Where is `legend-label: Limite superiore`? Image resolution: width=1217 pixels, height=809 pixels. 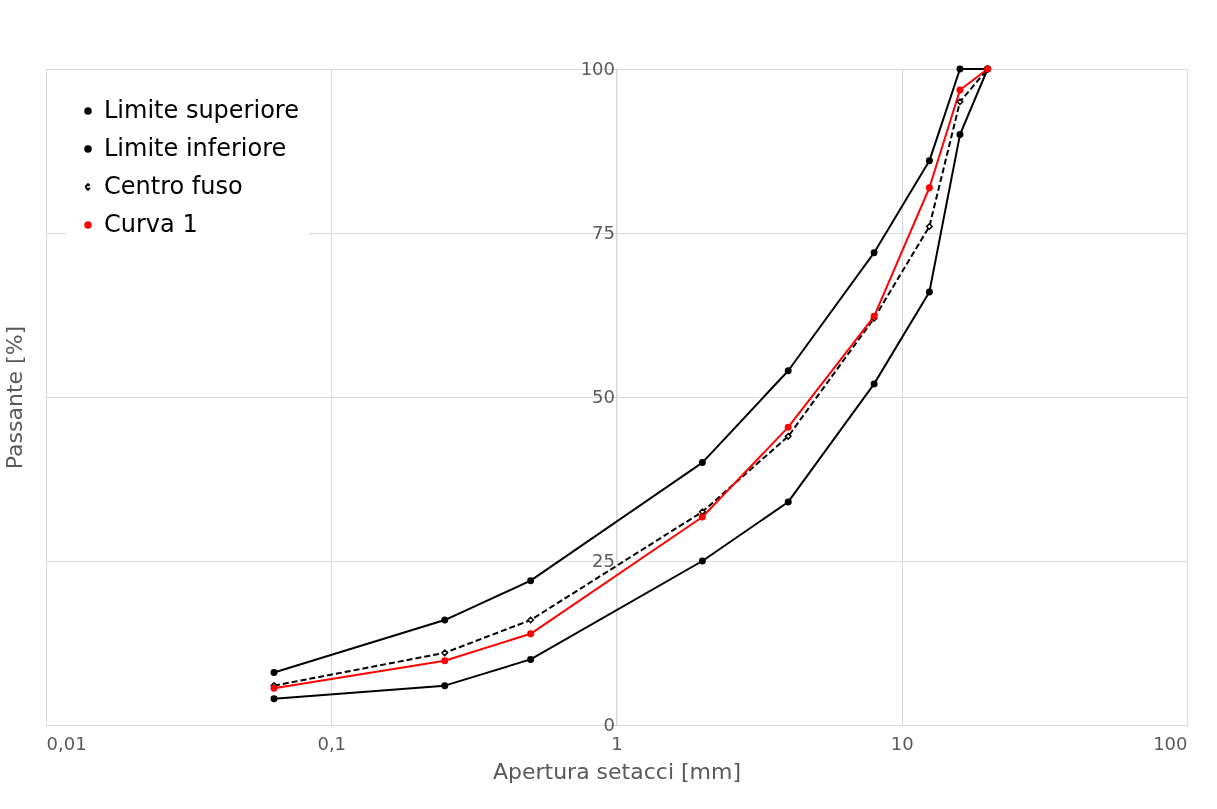
legend-label: Limite superiore is located at coordinates (201, 110).